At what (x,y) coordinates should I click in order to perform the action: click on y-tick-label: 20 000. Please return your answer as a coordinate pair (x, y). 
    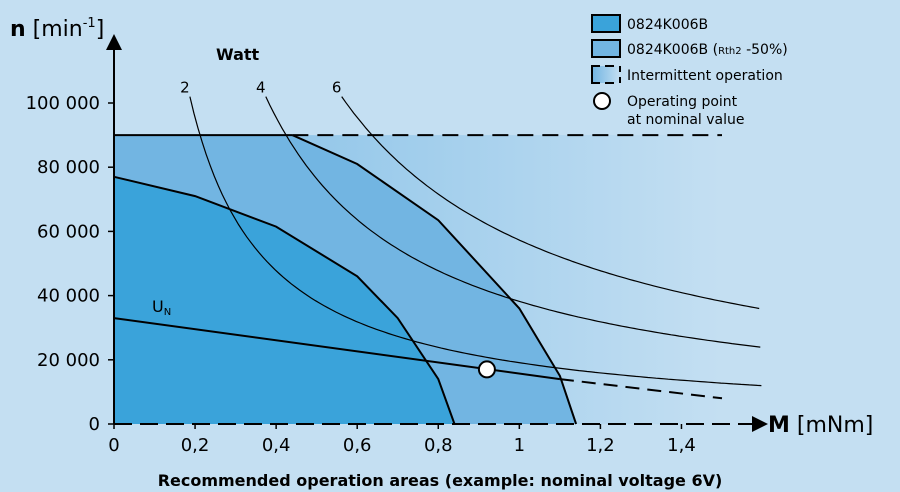
    Looking at the image, I should click on (68, 360).